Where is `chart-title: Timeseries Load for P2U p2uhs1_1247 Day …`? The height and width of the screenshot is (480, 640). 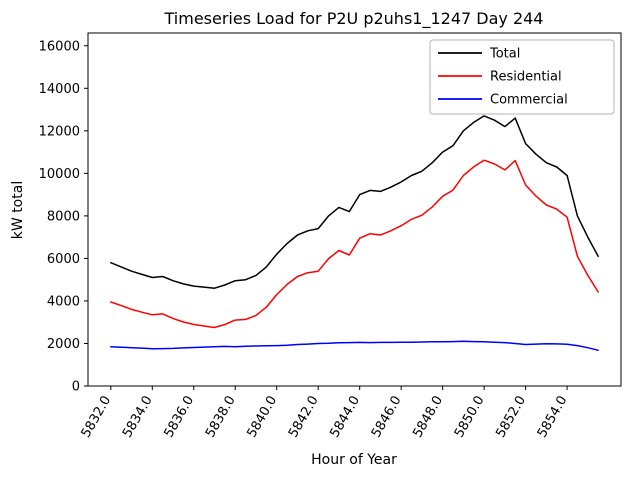
chart-title: Timeseries Load for P2U p2uhs1_1247 Day … is located at coordinates (354, 19).